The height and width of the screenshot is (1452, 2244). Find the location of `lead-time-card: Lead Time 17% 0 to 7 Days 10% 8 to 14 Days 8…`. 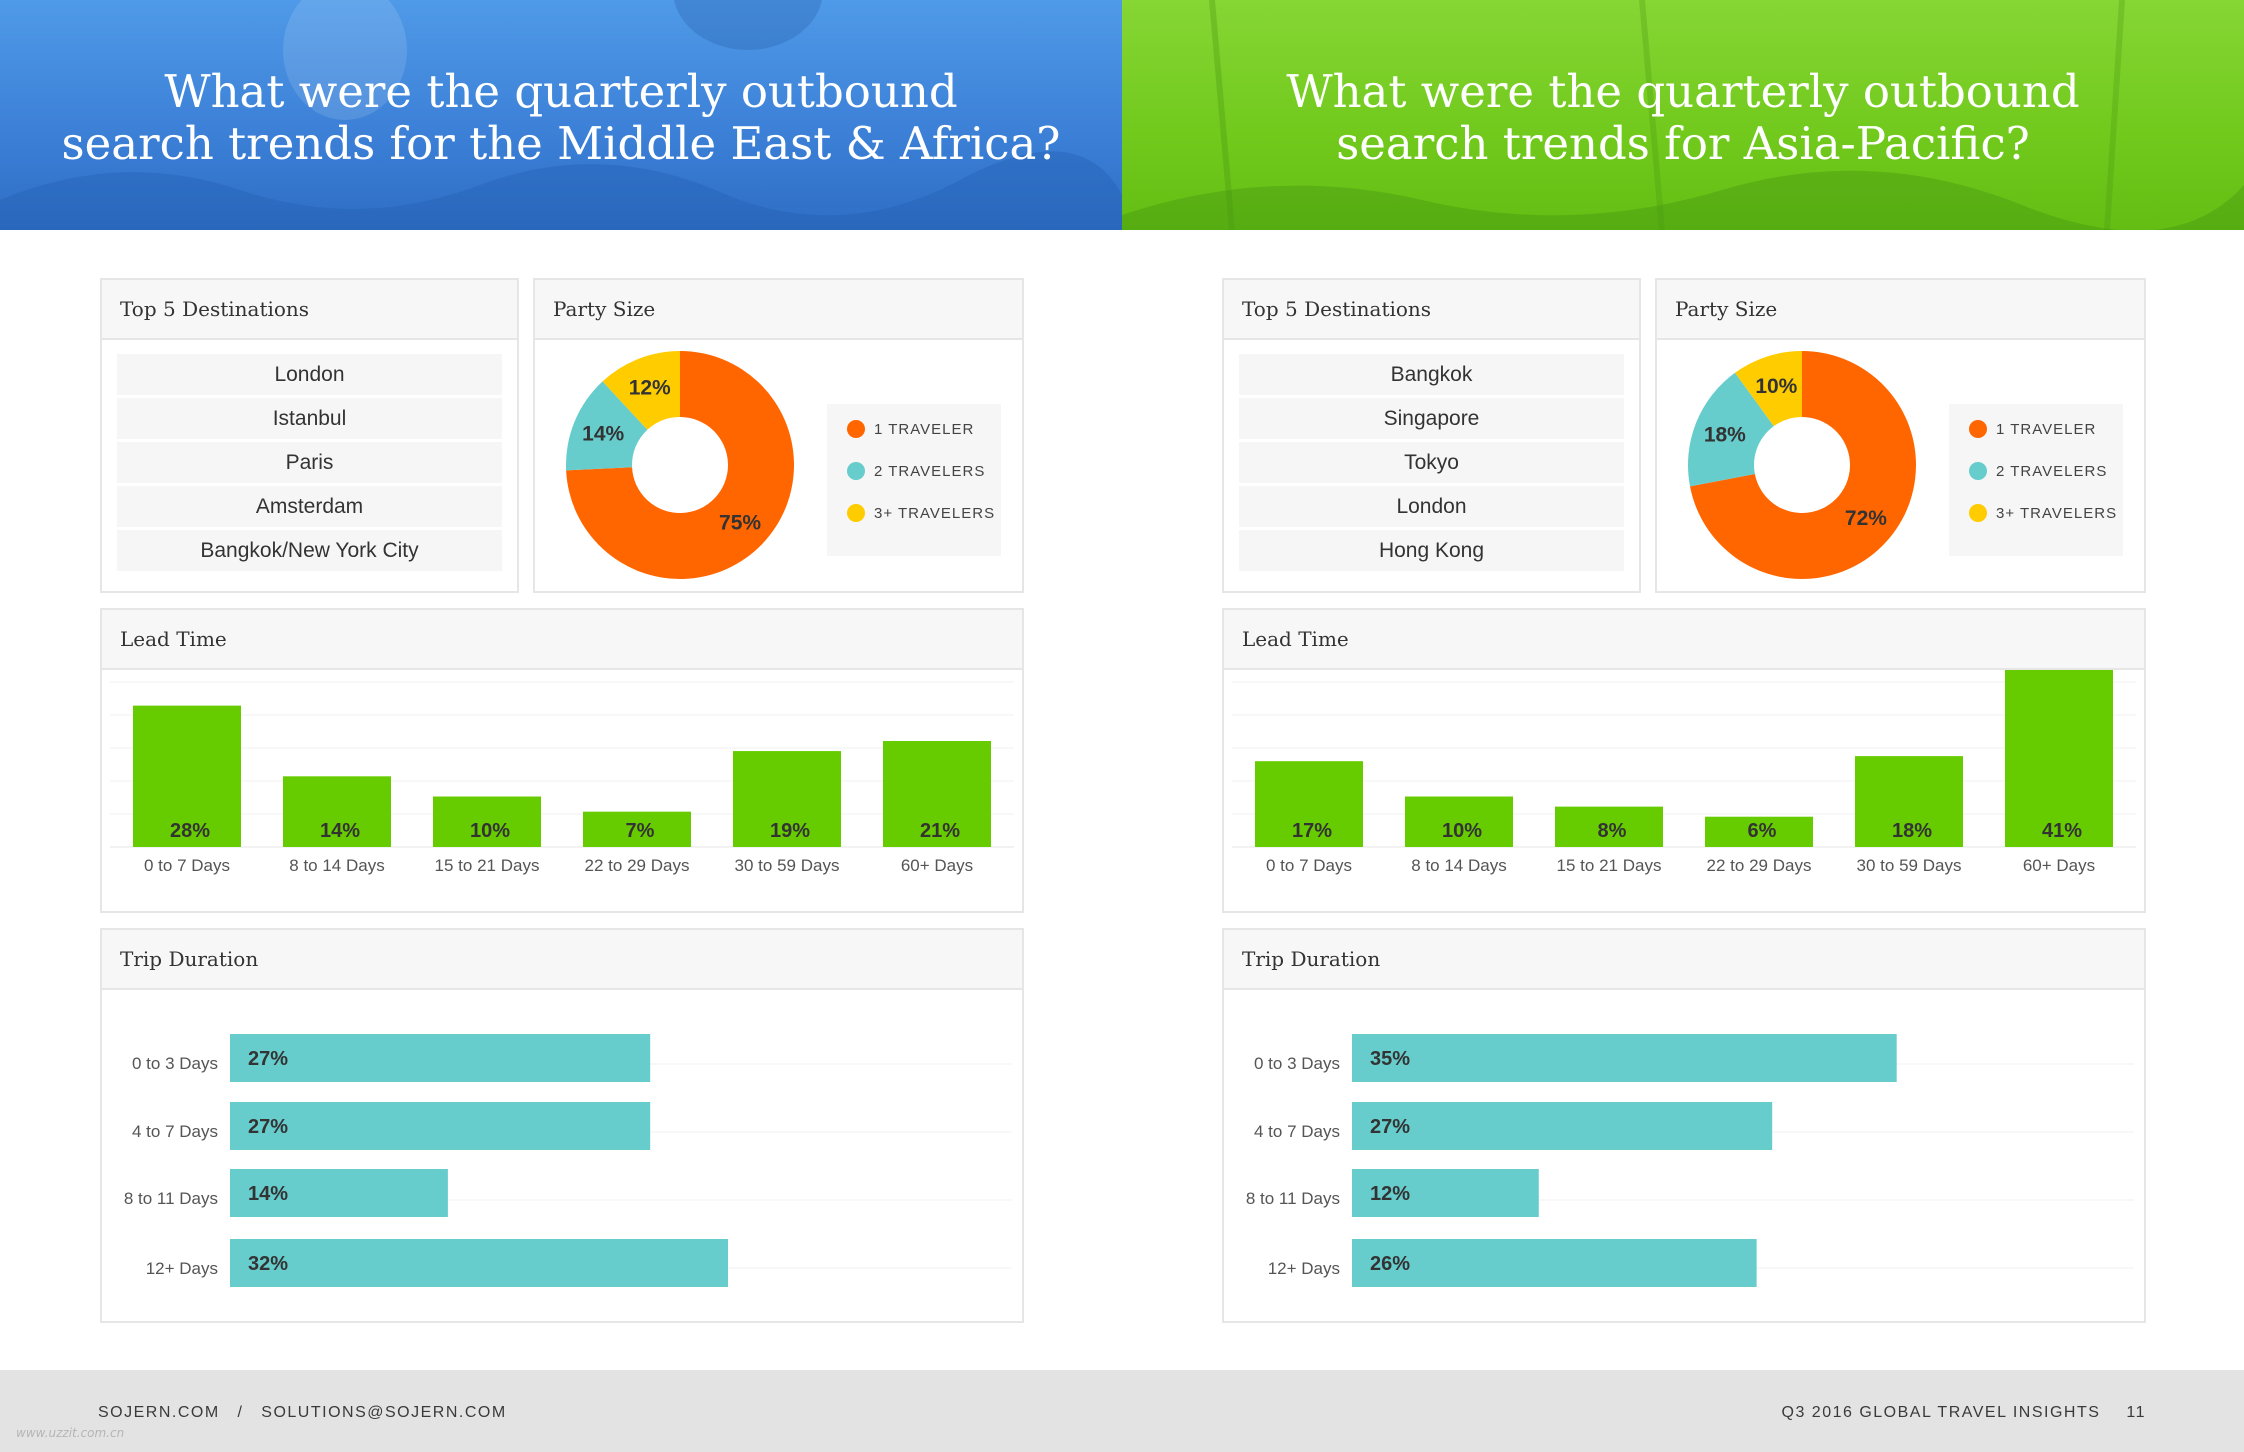

lead-time-card: Lead Time 17% 0 to 7 Days 10% 8 to 14 Days 8… is located at coordinates (1684, 760).